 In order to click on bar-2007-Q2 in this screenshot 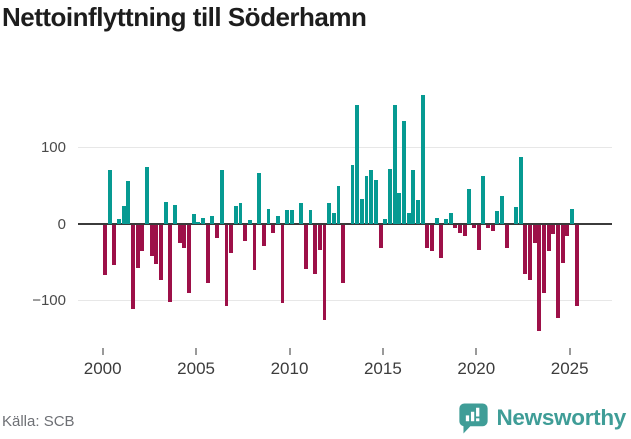, I will do `click(240, 213)`.